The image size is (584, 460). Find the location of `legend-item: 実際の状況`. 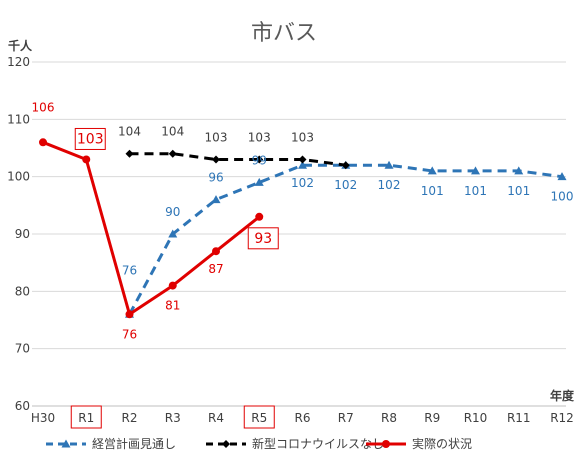

legend-item: 実際の状況 is located at coordinates (419, 443).